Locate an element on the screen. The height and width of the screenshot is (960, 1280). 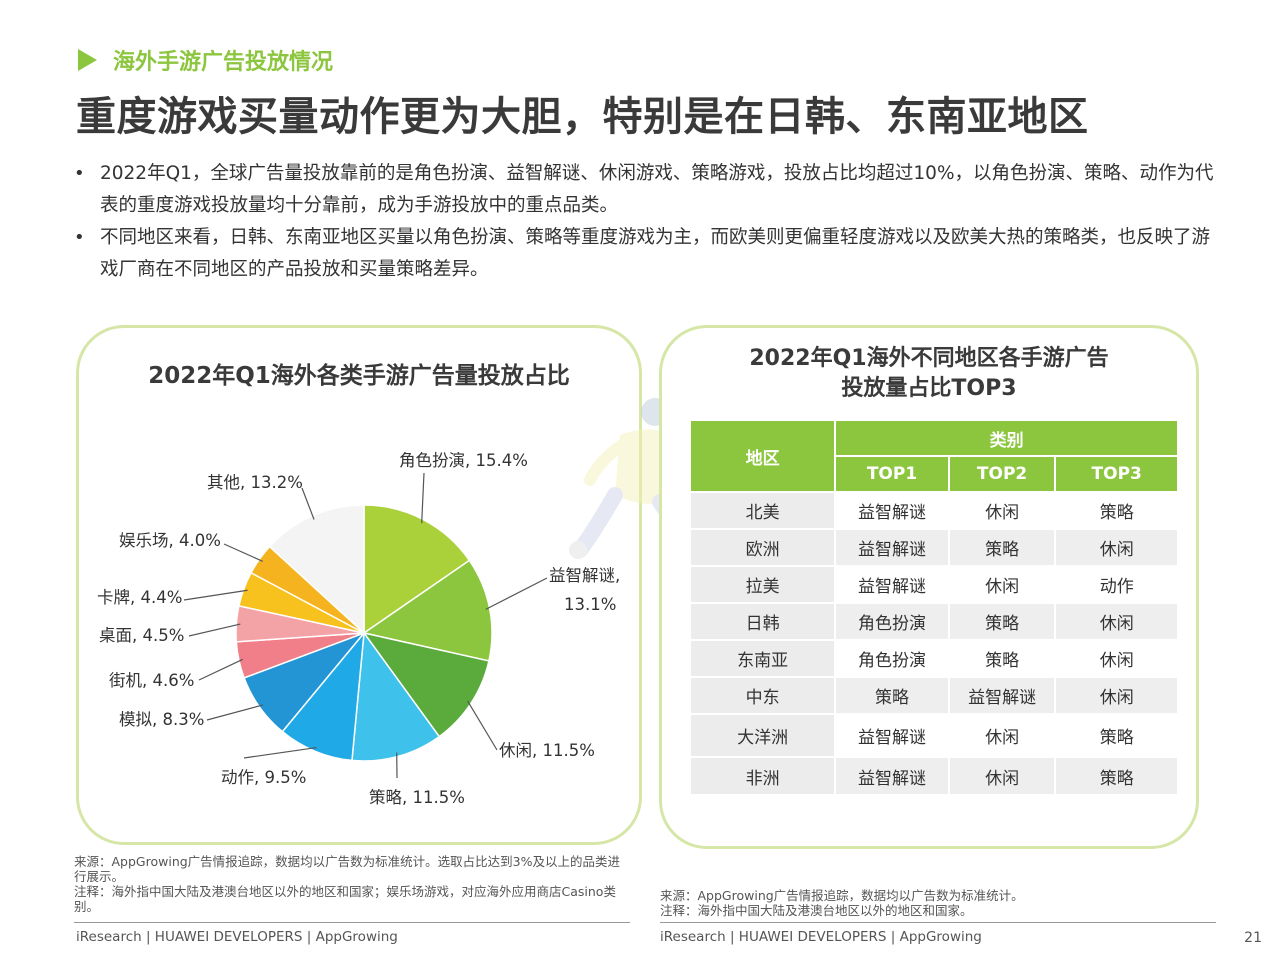
table-title-line2: 投放量占比TOP3 is located at coordinates (929, 388).